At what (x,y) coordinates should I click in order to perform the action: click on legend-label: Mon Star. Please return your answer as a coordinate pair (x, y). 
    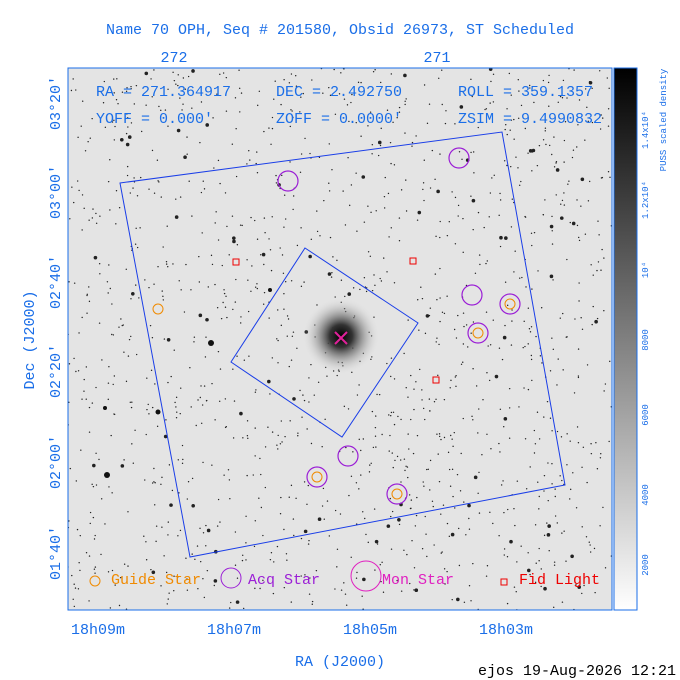
    Looking at the image, I should click on (418, 580).